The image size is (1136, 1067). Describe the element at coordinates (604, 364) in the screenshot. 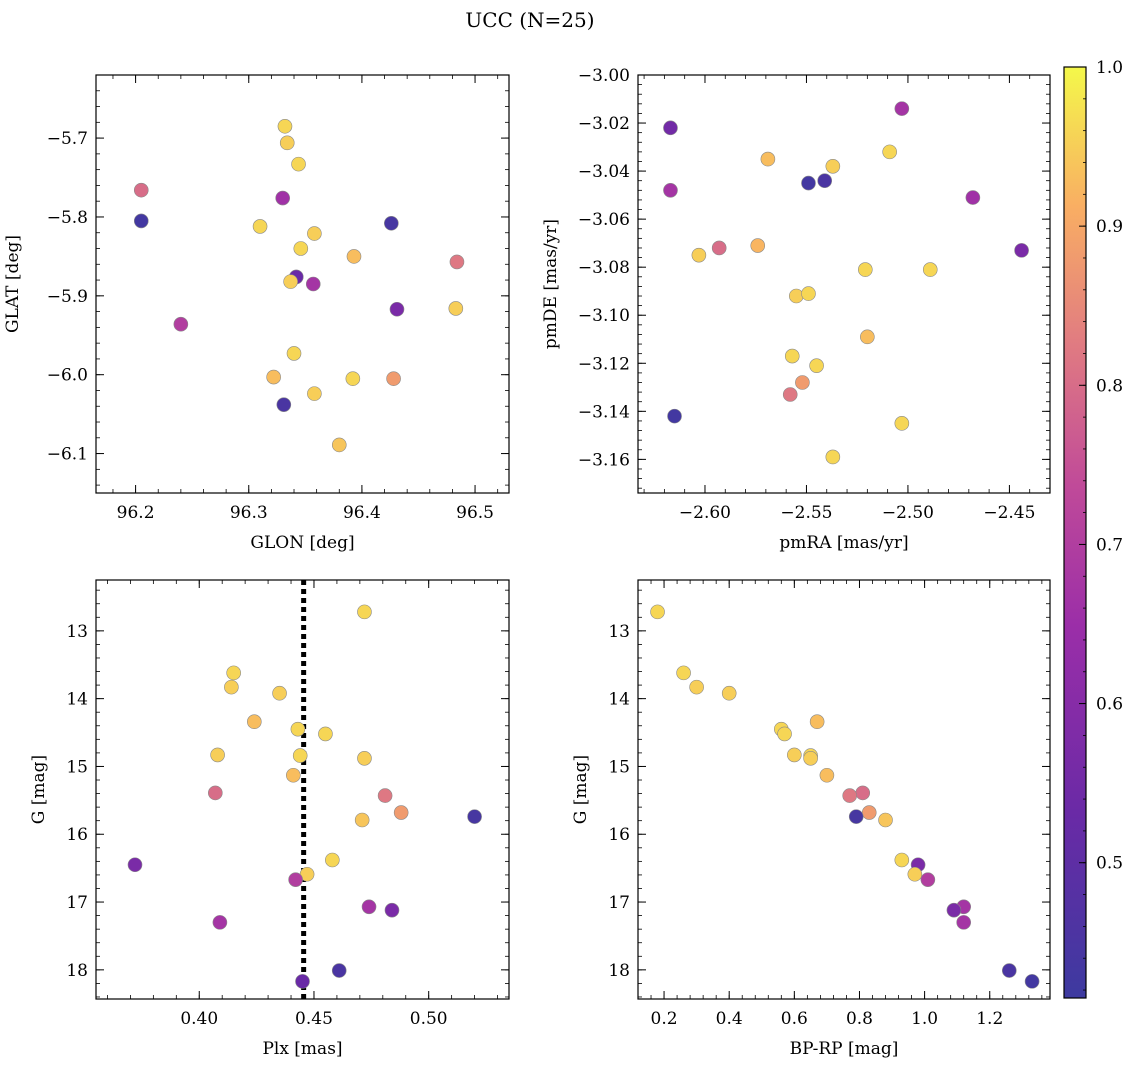

I see `y-tick-label: −3.12` at that location.